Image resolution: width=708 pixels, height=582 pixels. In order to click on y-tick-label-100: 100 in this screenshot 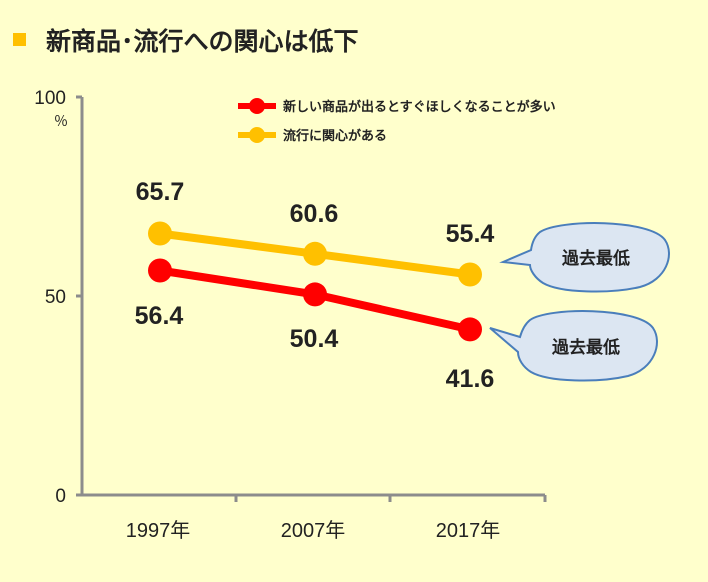, I will do `click(50, 98)`.